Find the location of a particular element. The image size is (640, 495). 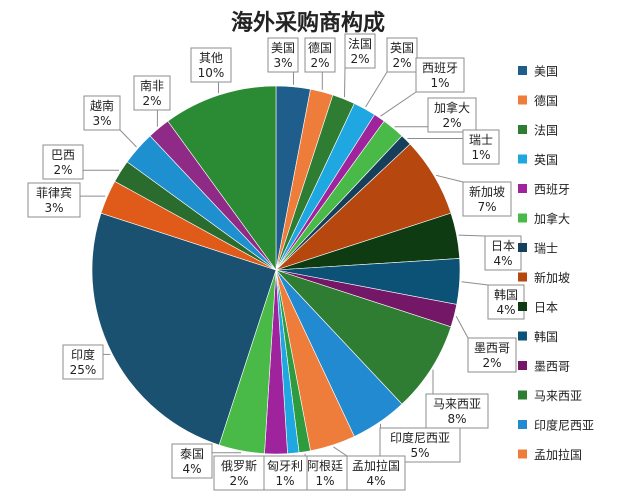

legend-item: 美国 is located at coordinates (538, 72).